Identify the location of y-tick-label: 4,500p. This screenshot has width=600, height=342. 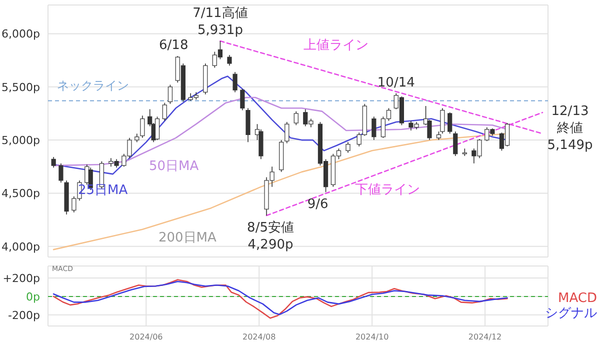
(21, 193).